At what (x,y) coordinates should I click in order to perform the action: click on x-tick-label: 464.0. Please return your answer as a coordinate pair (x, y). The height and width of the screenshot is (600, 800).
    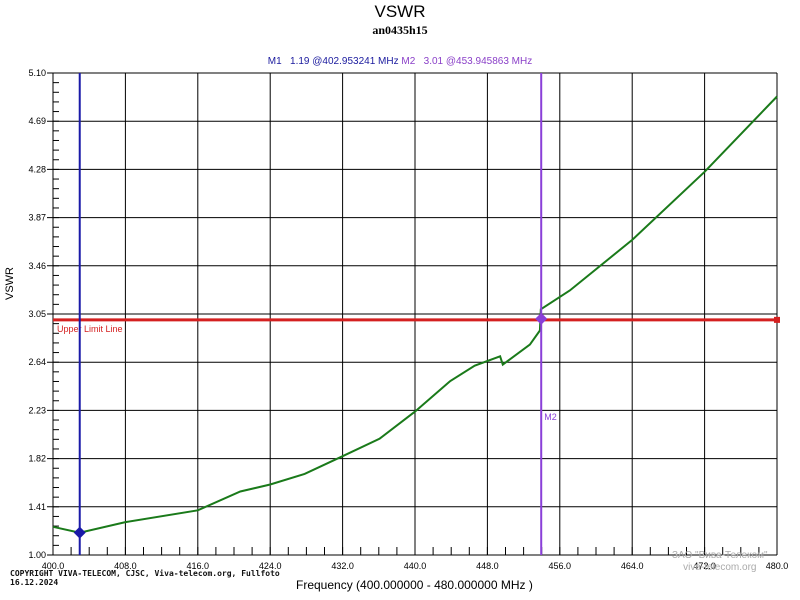
    Looking at the image, I should click on (632, 566).